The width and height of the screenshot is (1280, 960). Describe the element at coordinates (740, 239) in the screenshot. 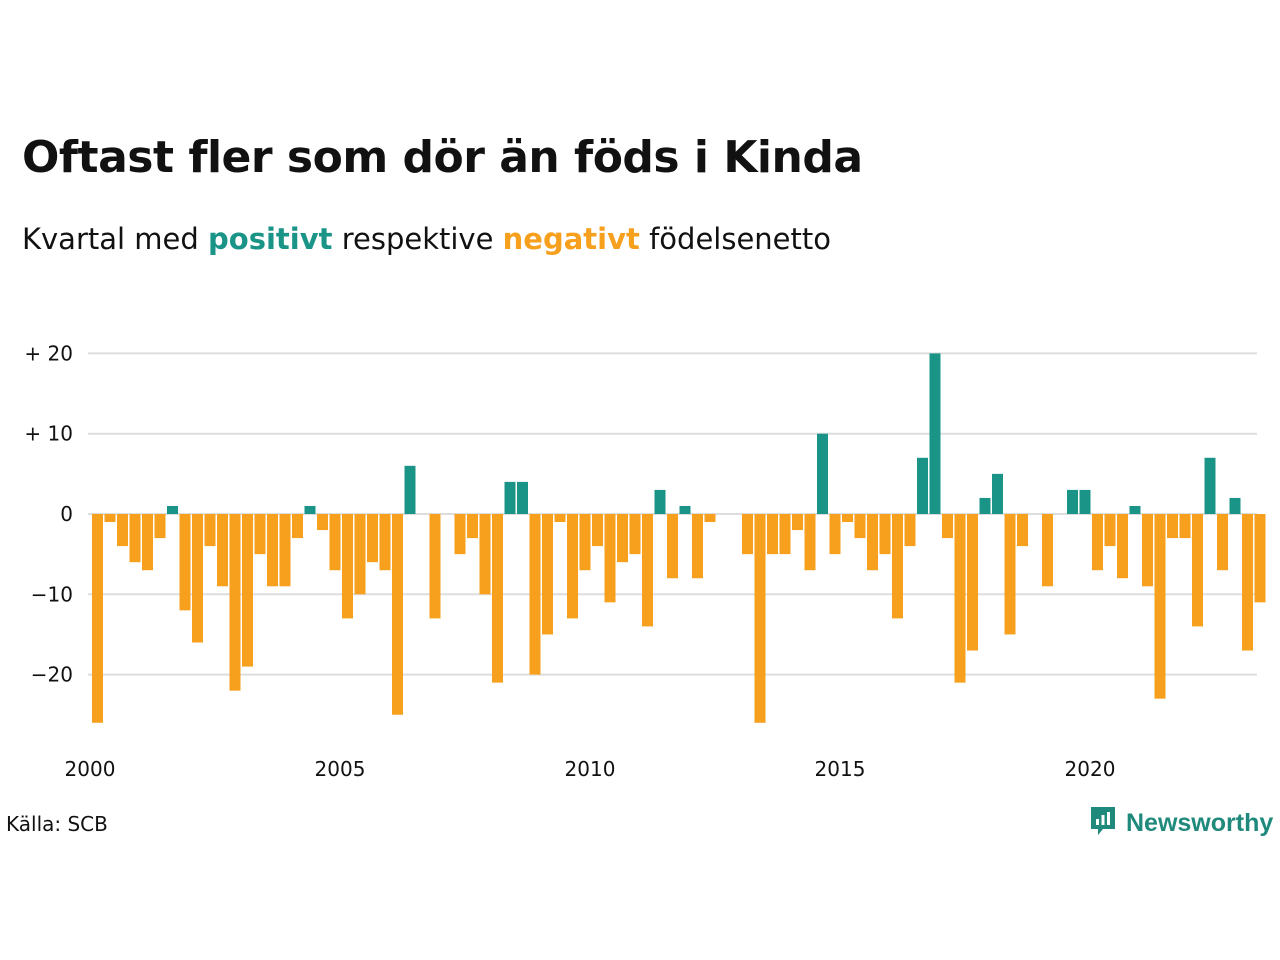

I see `subtitle-suffix: födelsenetto` at that location.